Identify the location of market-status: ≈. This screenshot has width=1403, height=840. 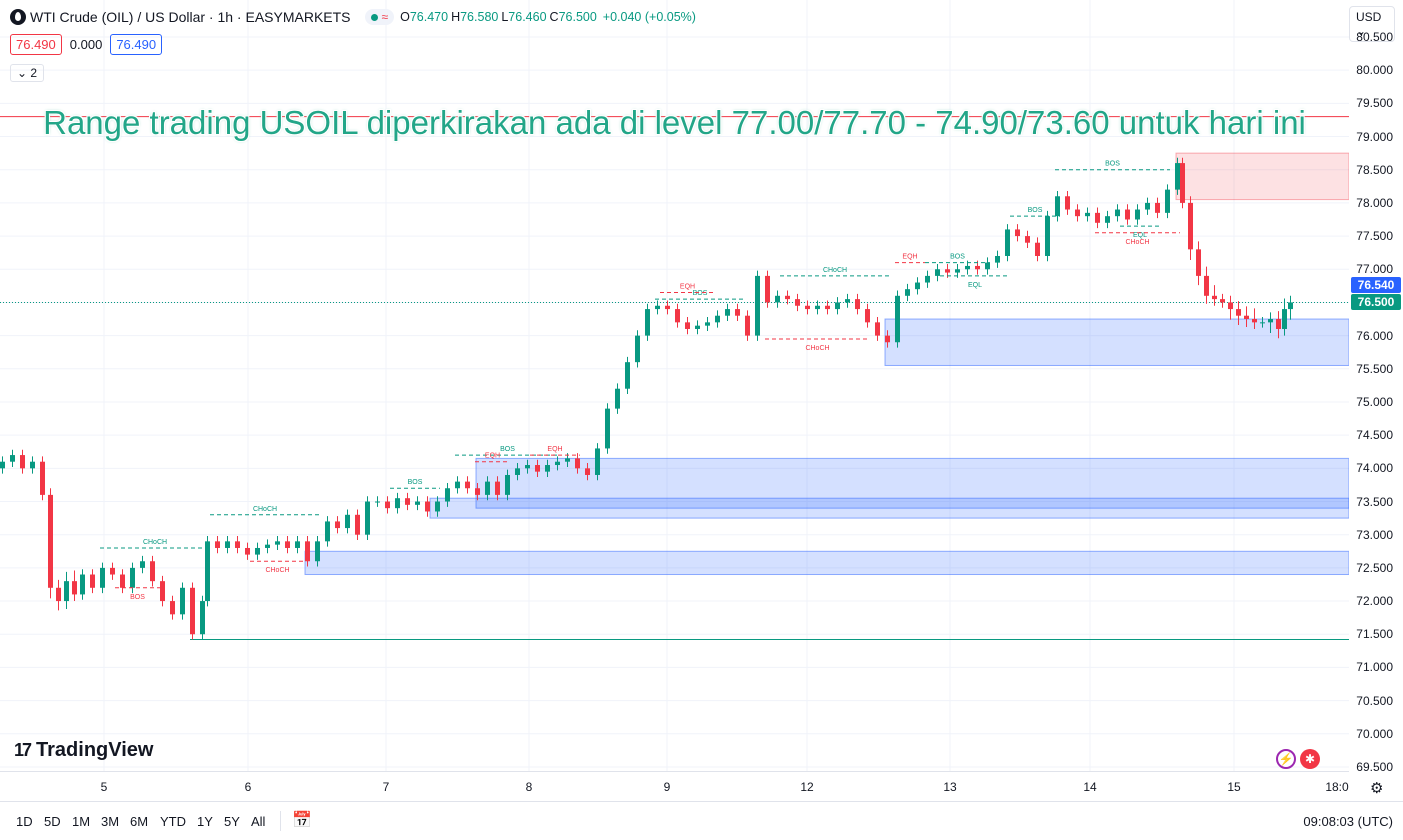
(379, 17).